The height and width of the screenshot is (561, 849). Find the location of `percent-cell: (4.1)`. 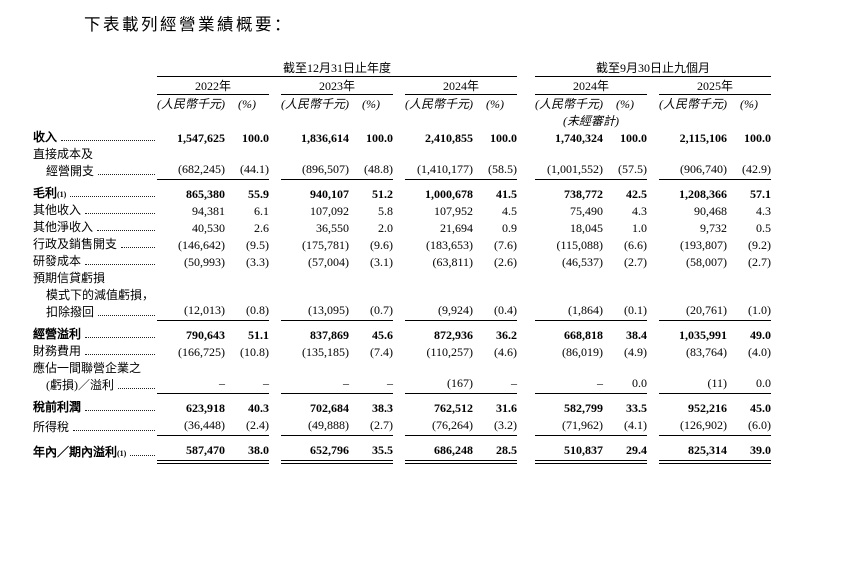

percent-cell: (4.1) is located at coordinates (625, 426).